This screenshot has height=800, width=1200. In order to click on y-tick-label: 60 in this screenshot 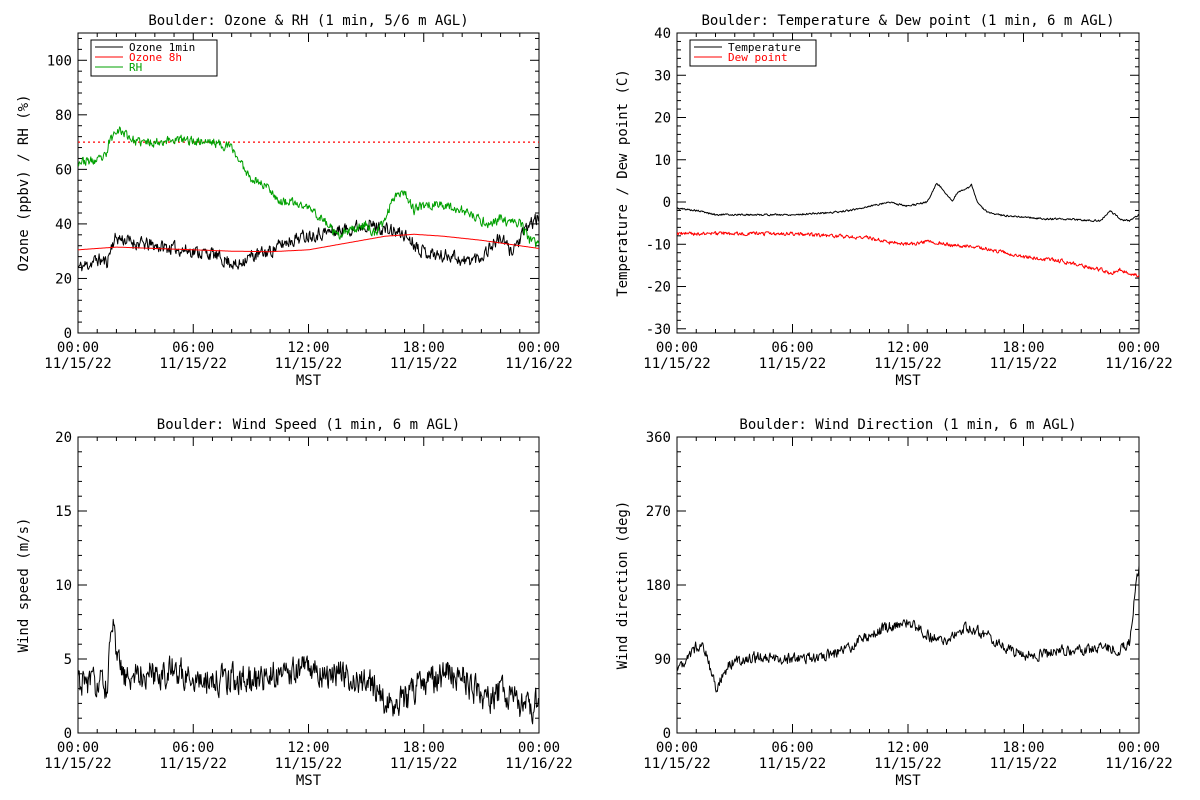, I will do `click(63, 170)`.